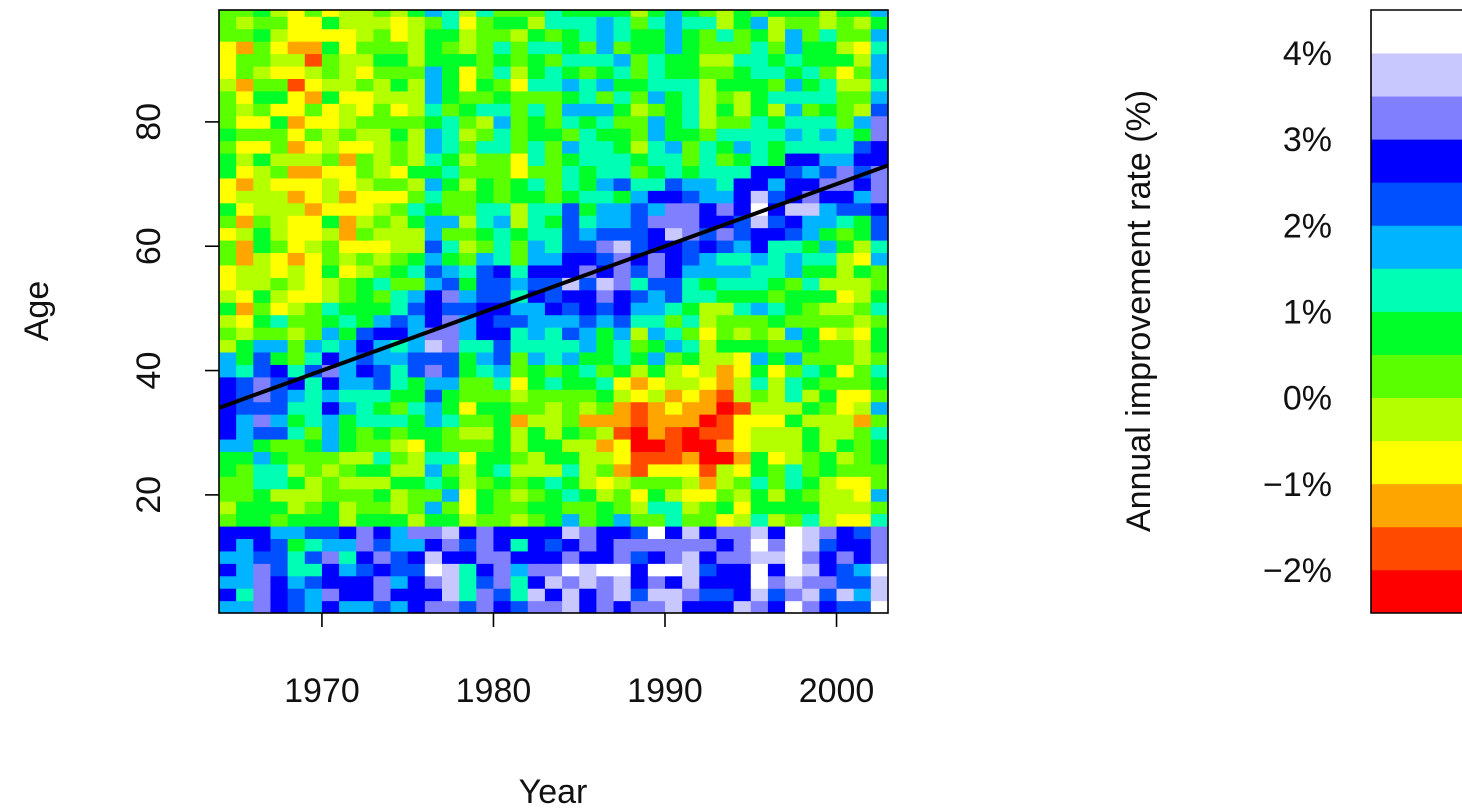 The image size is (1462, 810). What do you see at coordinates (1307, 226) in the screenshot?
I see `colorbar-tick-label: 2%` at bounding box center [1307, 226].